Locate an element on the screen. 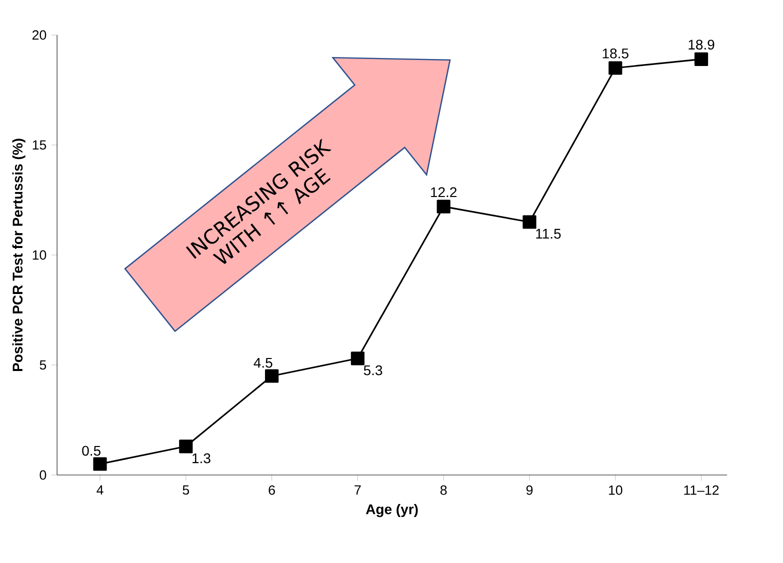 The image size is (783, 563). x-tick-label: 9 is located at coordinates (529, 490).